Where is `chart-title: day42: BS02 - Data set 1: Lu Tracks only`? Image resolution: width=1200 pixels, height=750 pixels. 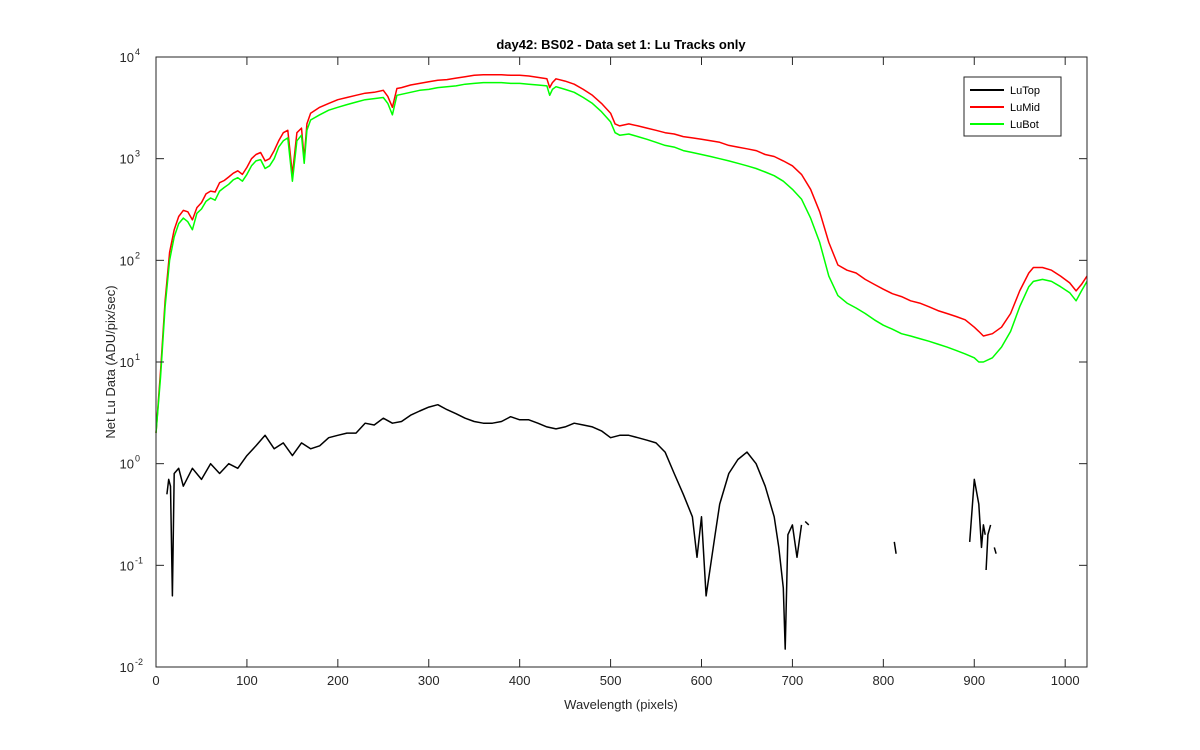
chart-title: day42: BS02 - Data set 1: Lu Tracks only is located at coordinates (621, 44).